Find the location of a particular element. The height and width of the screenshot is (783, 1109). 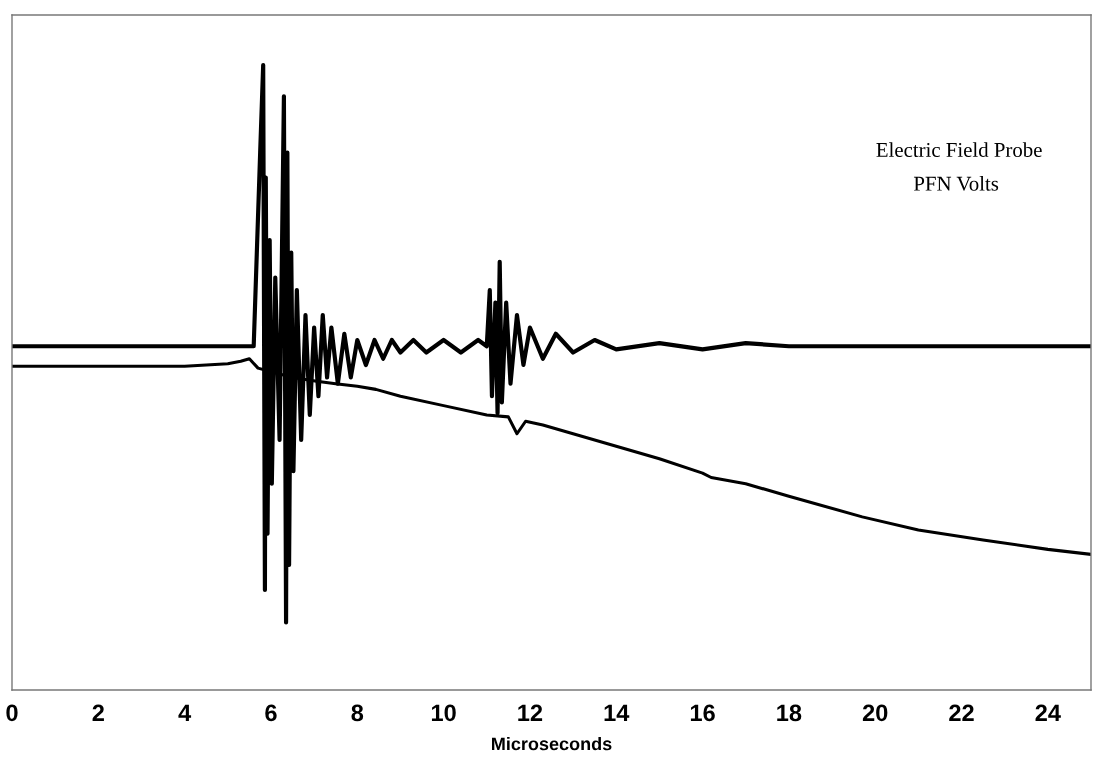

x-tick-label: 14 is located at coordinates (617, 712).